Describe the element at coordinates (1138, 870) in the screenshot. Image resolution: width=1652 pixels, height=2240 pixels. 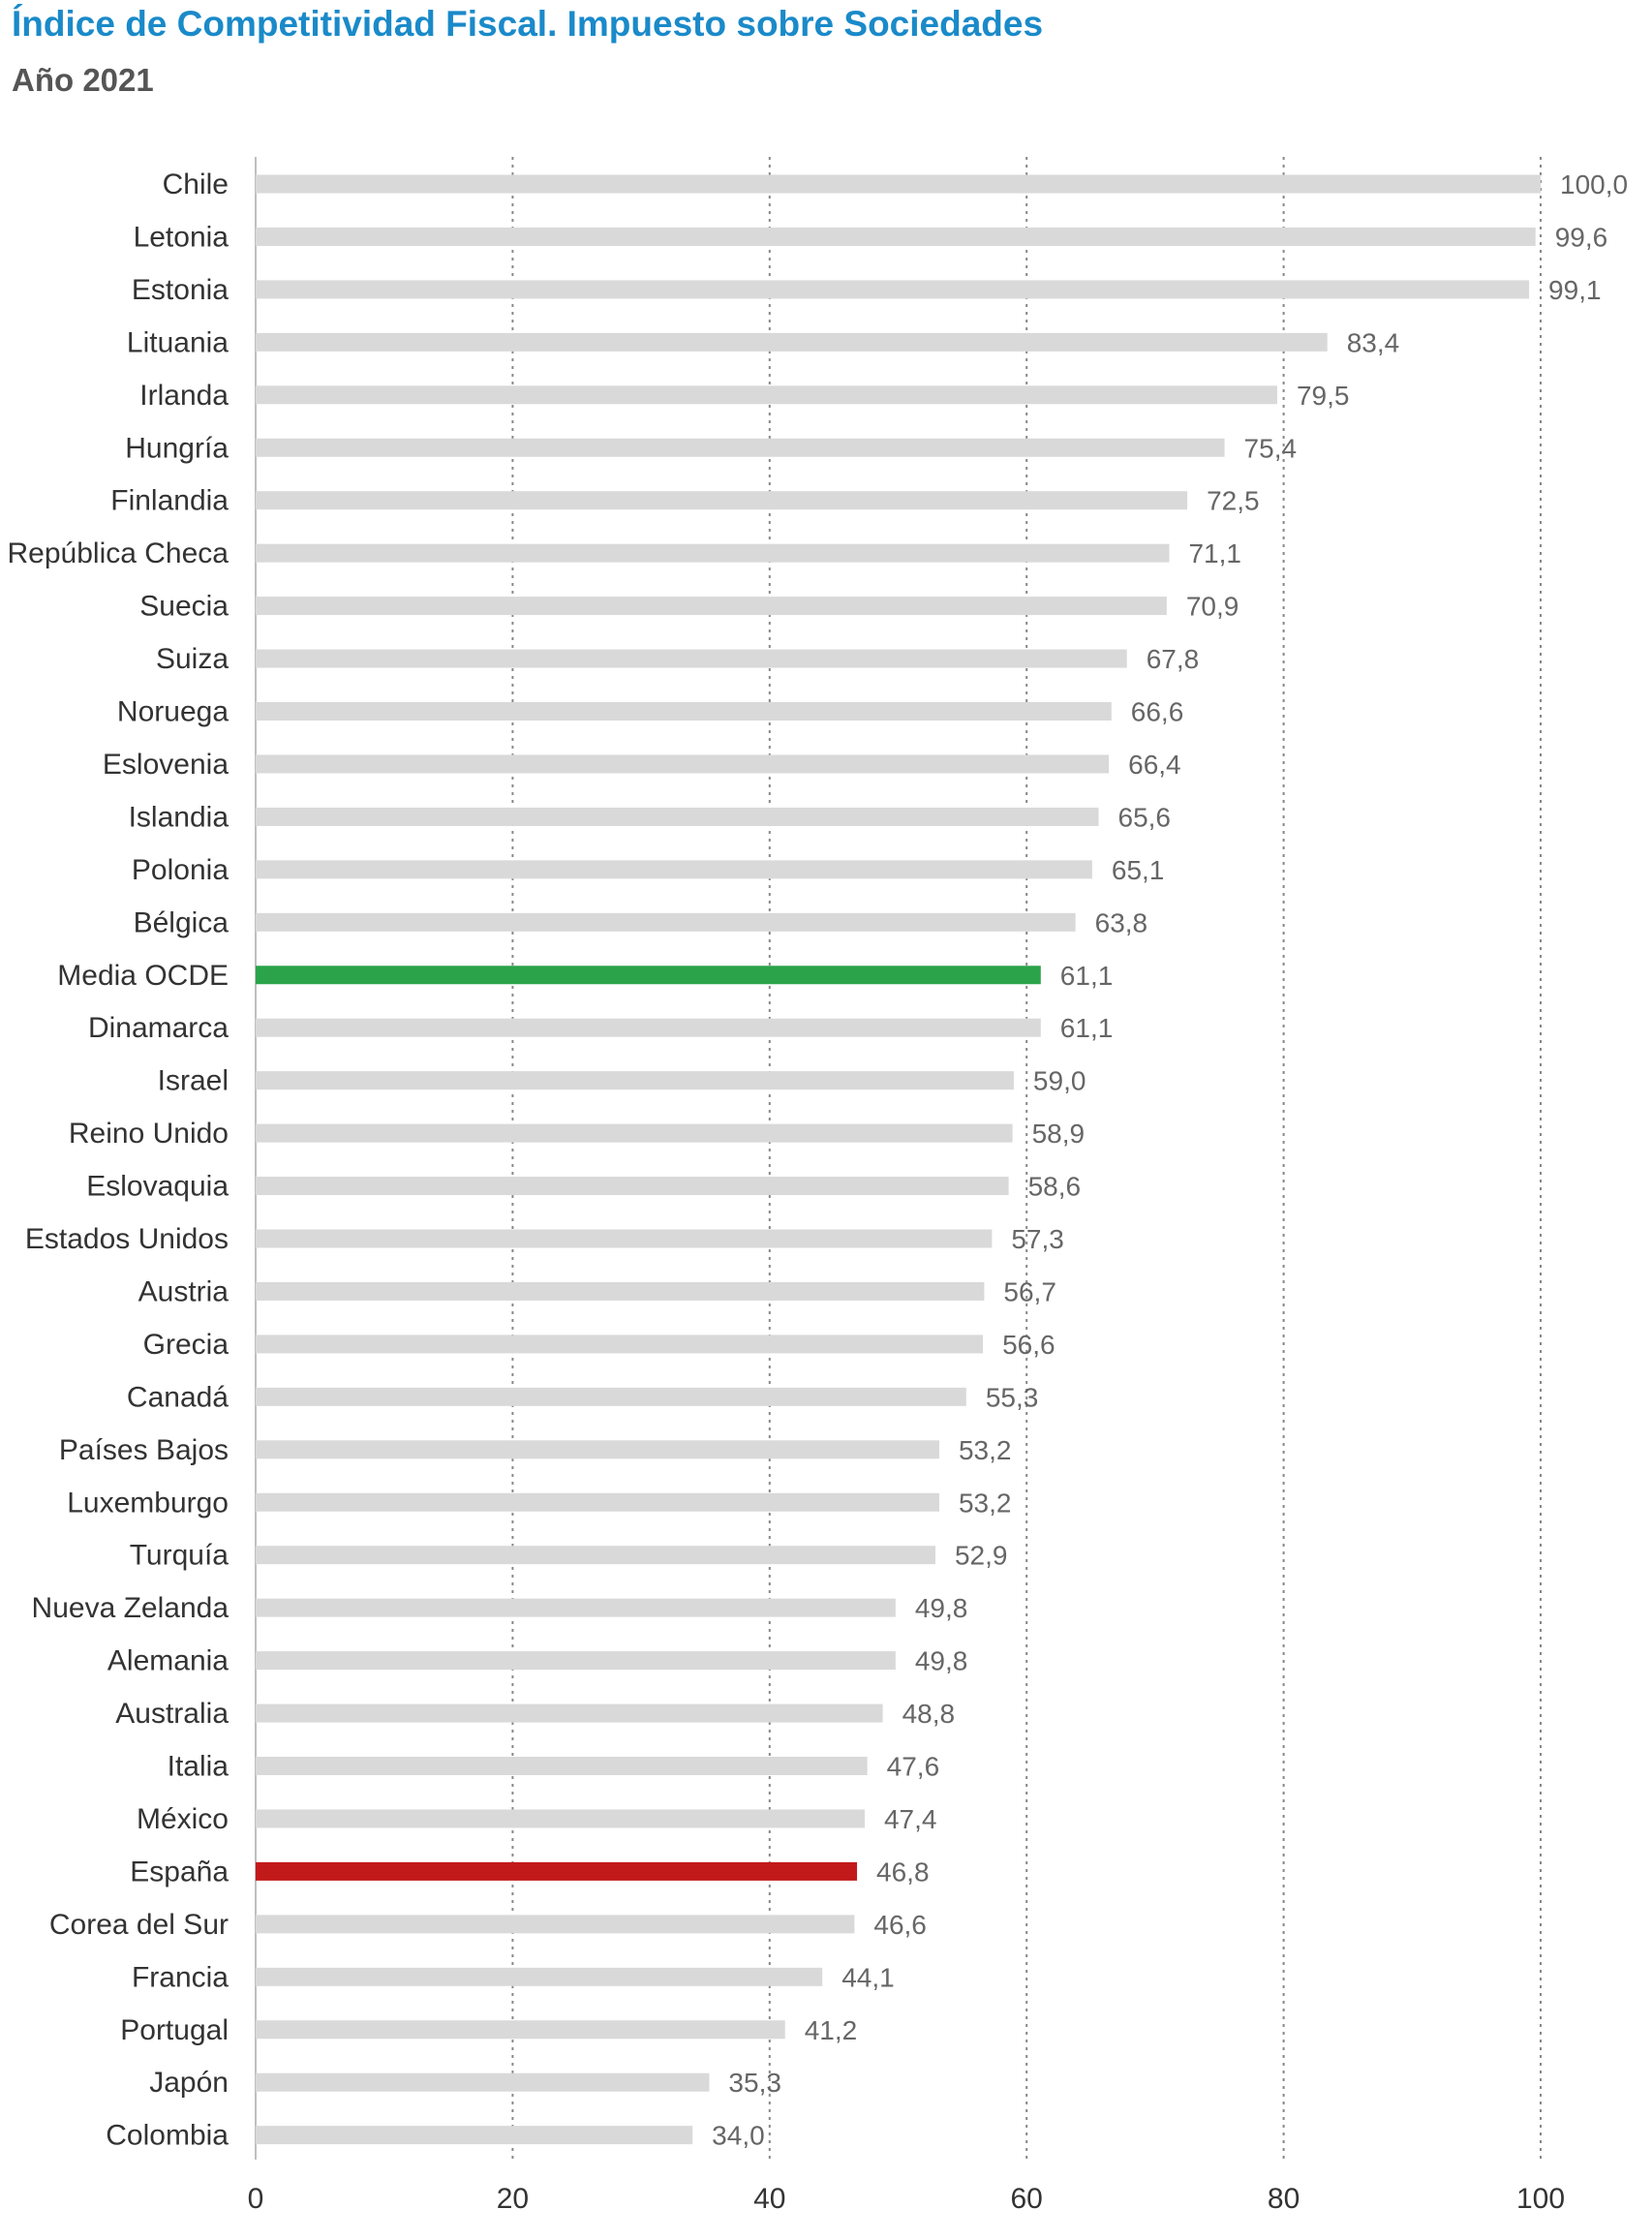
I see `value-label: 65,1` at that location.